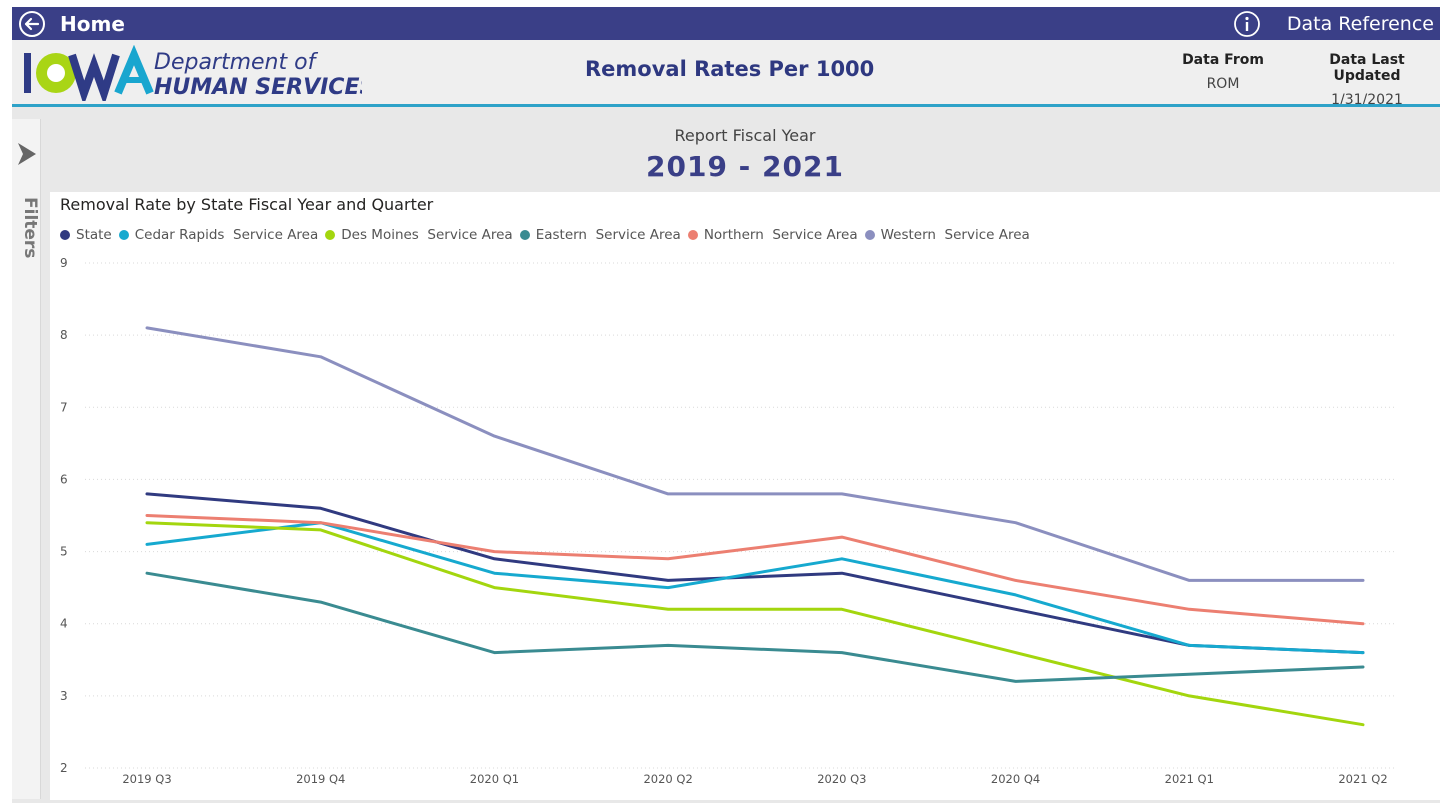 The height and width of the screenshot is (803, 1440). Describe the element at coordinates (1189, 779) in the screenshot. I see `x-tick-label: 2021 Q1` at that location.